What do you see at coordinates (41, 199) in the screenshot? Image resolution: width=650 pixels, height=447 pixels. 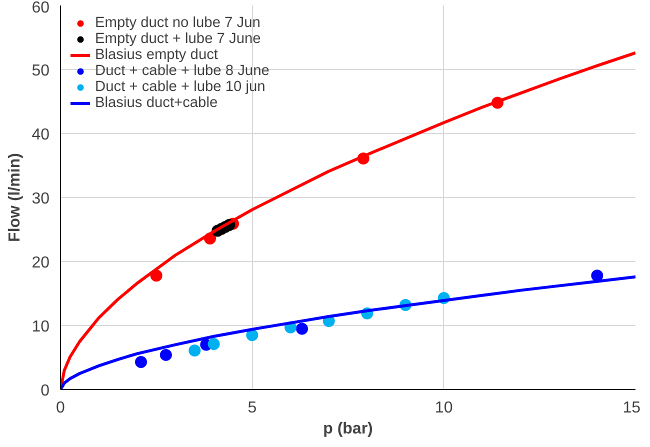 I see `y-tick-label: 30` at bounding box center [41, 199].